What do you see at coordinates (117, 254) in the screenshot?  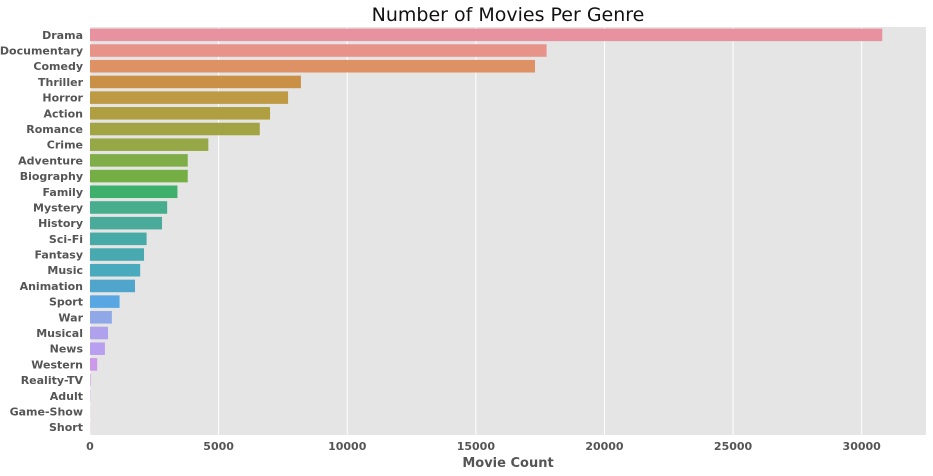 I see `bar-fantasy` at bounding box center [117, 254].